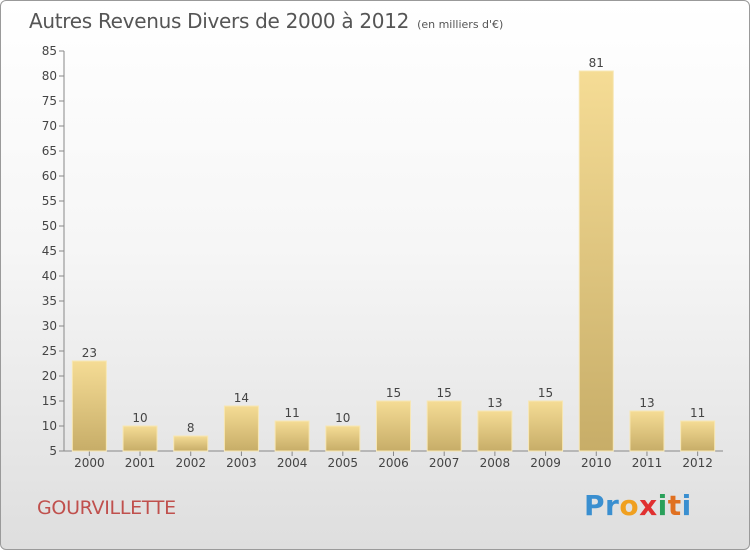 This screenshot has height=550, width=750. Describe the element at coordinates (219, 21) in the screenshot. I see `chart-title-text: Autres Revenus Divers de 2000 à 2012` at that location.